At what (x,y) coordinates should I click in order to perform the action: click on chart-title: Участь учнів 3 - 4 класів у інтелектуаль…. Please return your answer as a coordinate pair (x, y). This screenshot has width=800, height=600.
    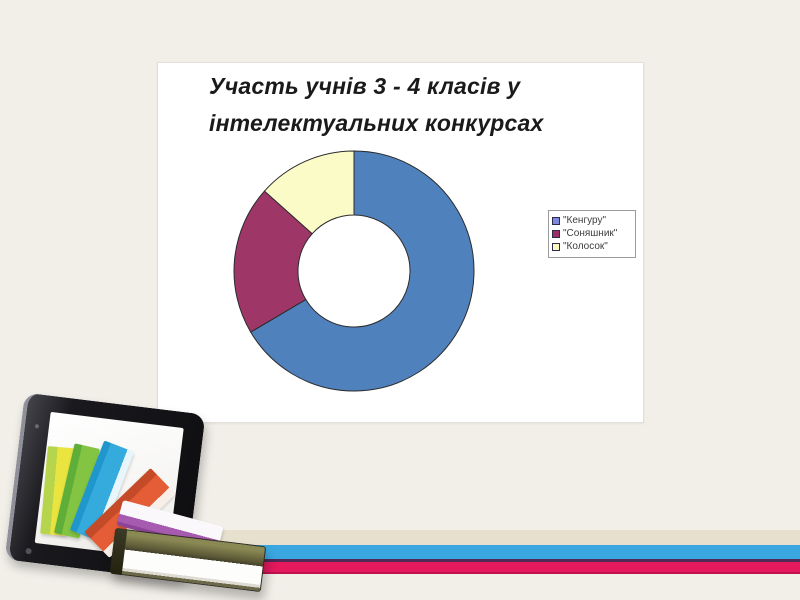
    Looking at the image, I should click on (376, 105).